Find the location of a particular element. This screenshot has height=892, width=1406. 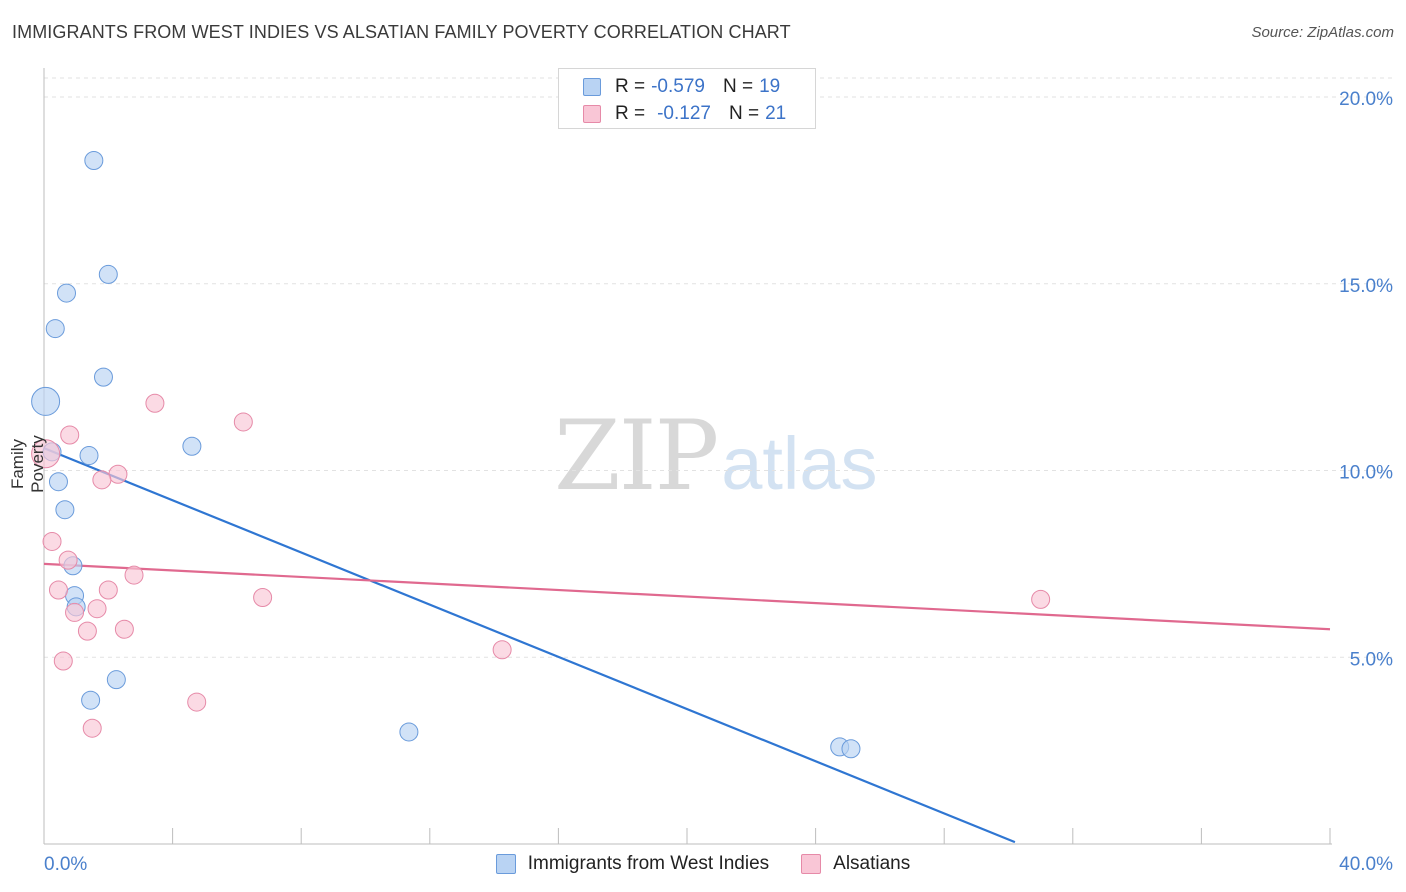

watermark: ZIP atlas is located at coordinates (716, 456).